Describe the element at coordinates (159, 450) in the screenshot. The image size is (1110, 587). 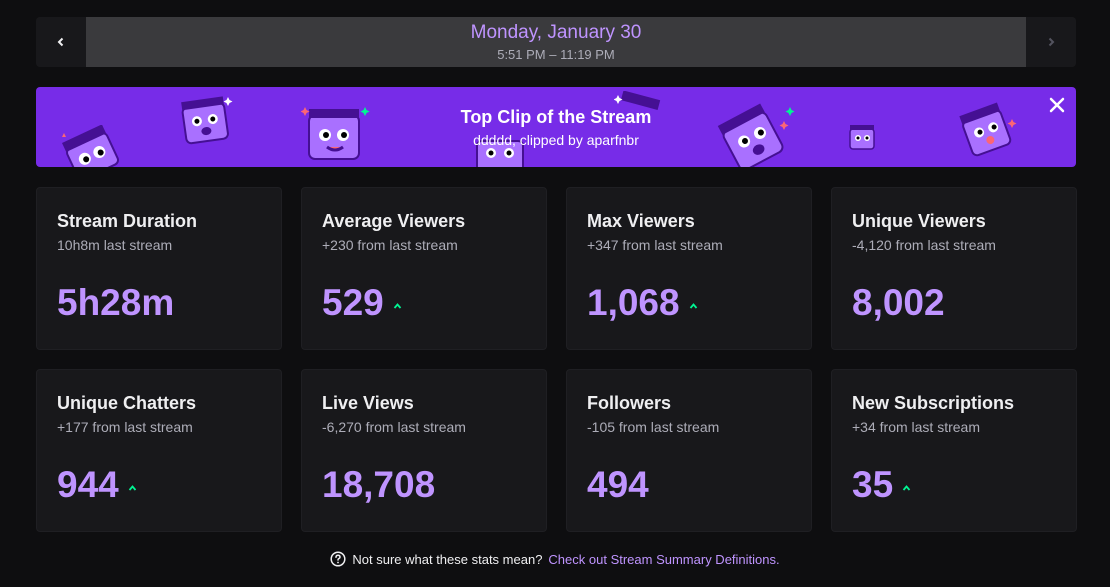
I see `stat-card: Unique Chatters +177 from last stream 944` at that location.